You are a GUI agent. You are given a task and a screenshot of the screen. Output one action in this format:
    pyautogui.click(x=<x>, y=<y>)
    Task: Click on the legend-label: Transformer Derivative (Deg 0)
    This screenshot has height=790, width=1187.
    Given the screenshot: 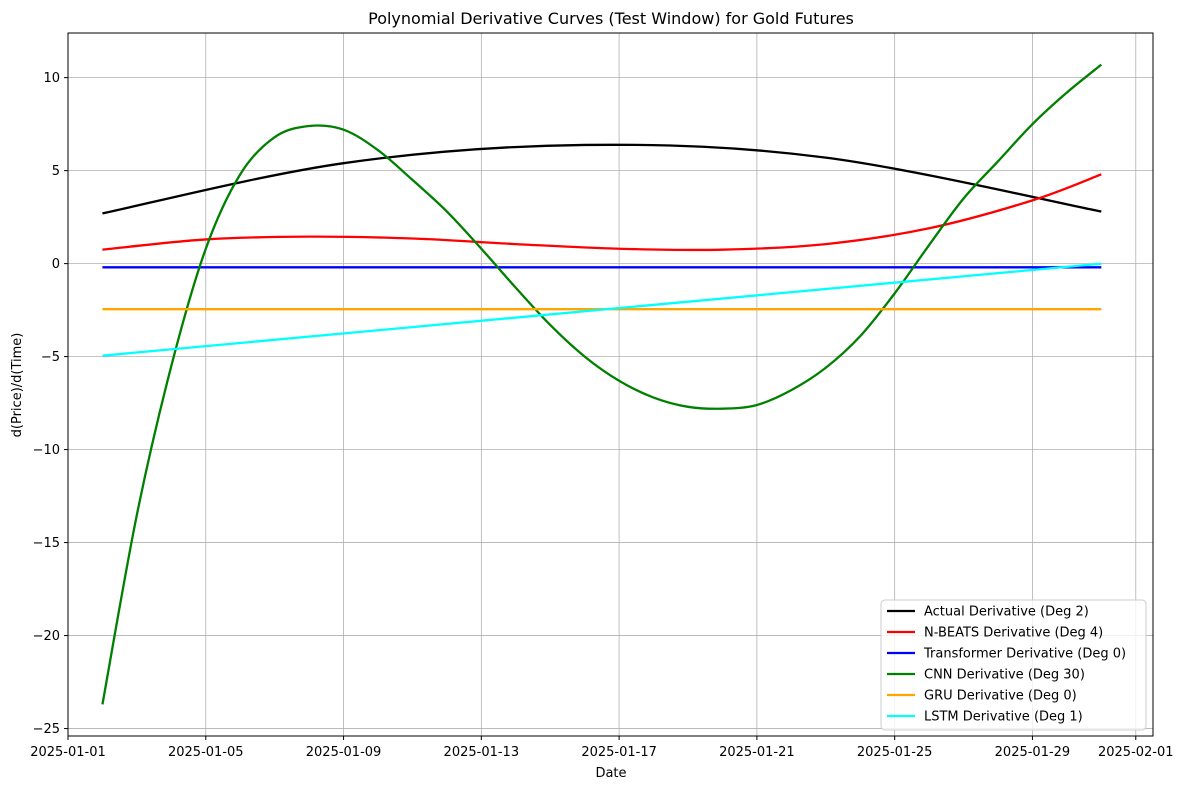 What is the action you would take?
    pyautogui.click(x=1024, y=654)
    